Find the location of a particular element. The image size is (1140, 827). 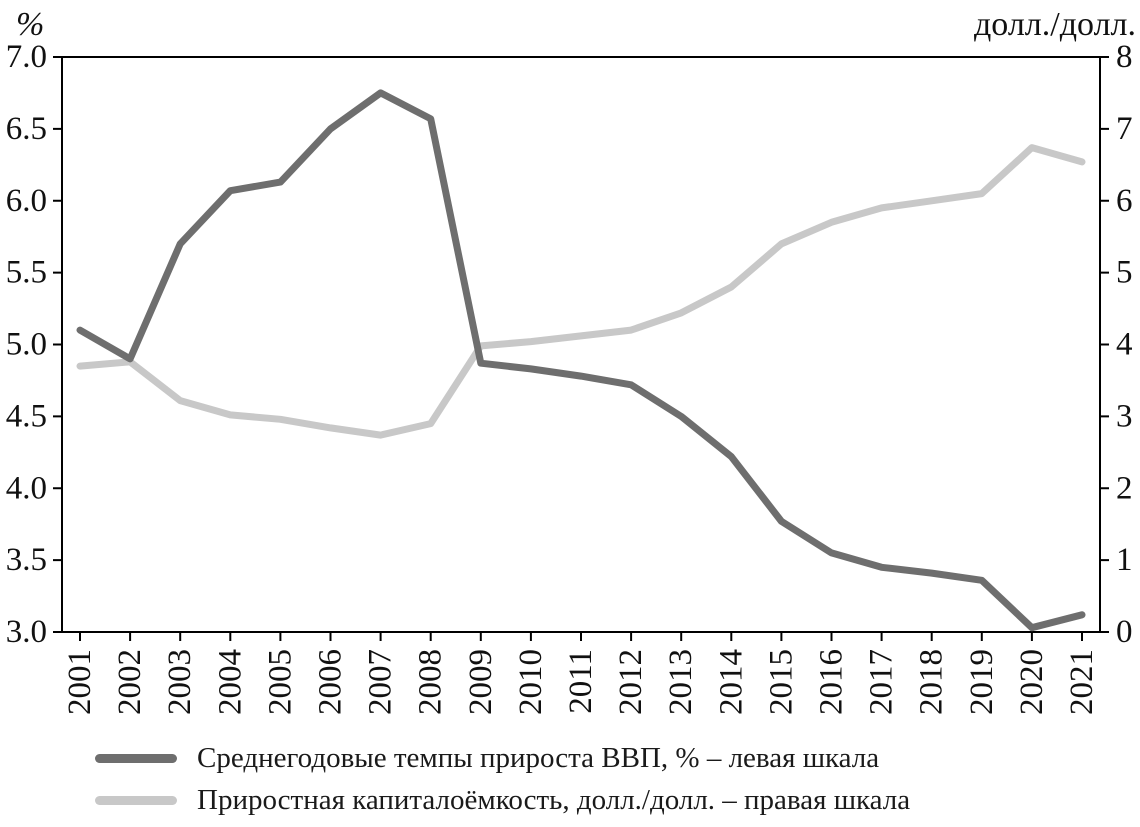

left-axis-tick-label: 5.5 is located at coordinates (26, 273).